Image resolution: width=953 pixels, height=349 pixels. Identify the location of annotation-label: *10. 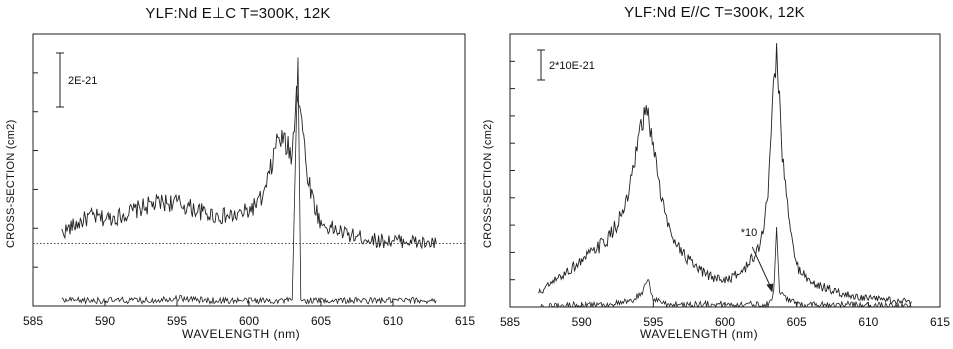
(749, 233).